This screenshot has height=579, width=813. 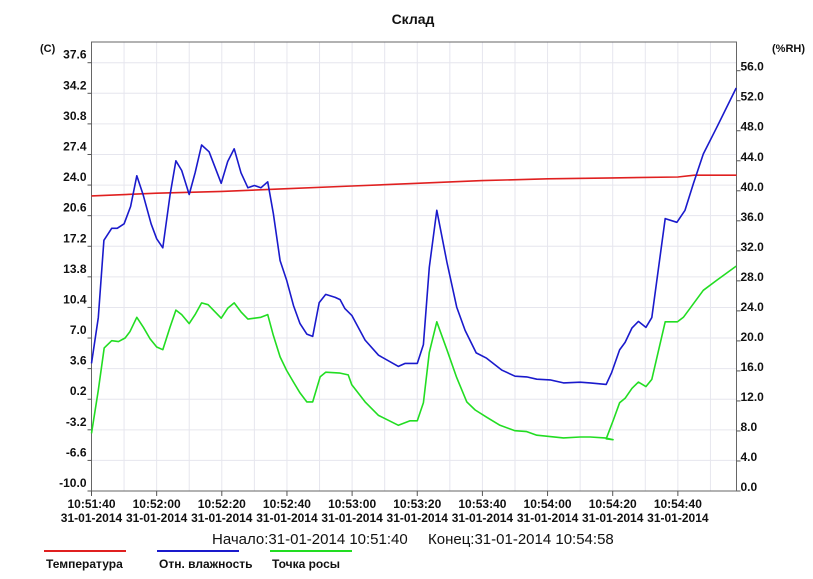 What do you see at coordinates (753, 307) in the screenshot?
I see `right-tick-label: 24.0` at bounding box center [753, 307].